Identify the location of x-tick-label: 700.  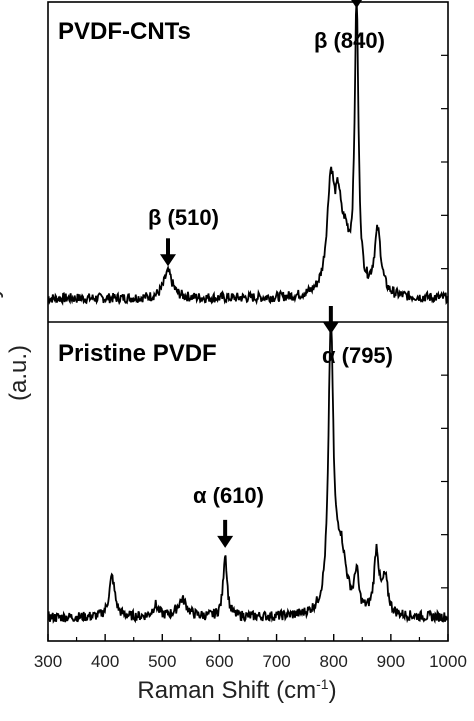
(276, 661).